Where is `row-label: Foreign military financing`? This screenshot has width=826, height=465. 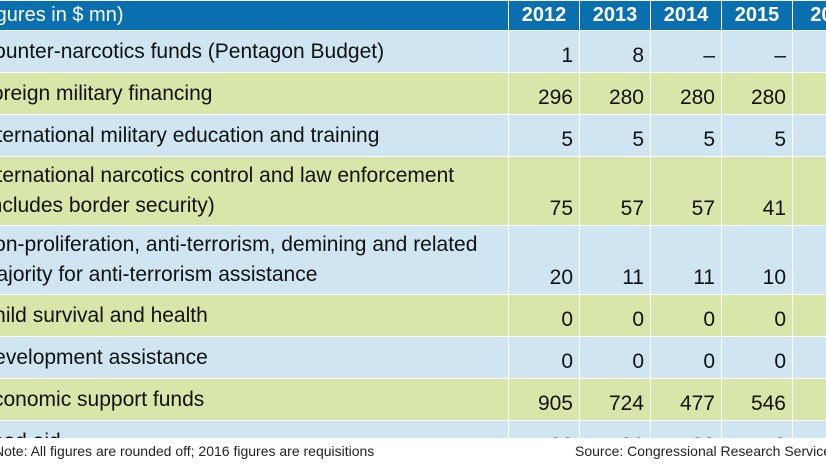
row-label: Foreign military financing is located at coordinates (254, 93).